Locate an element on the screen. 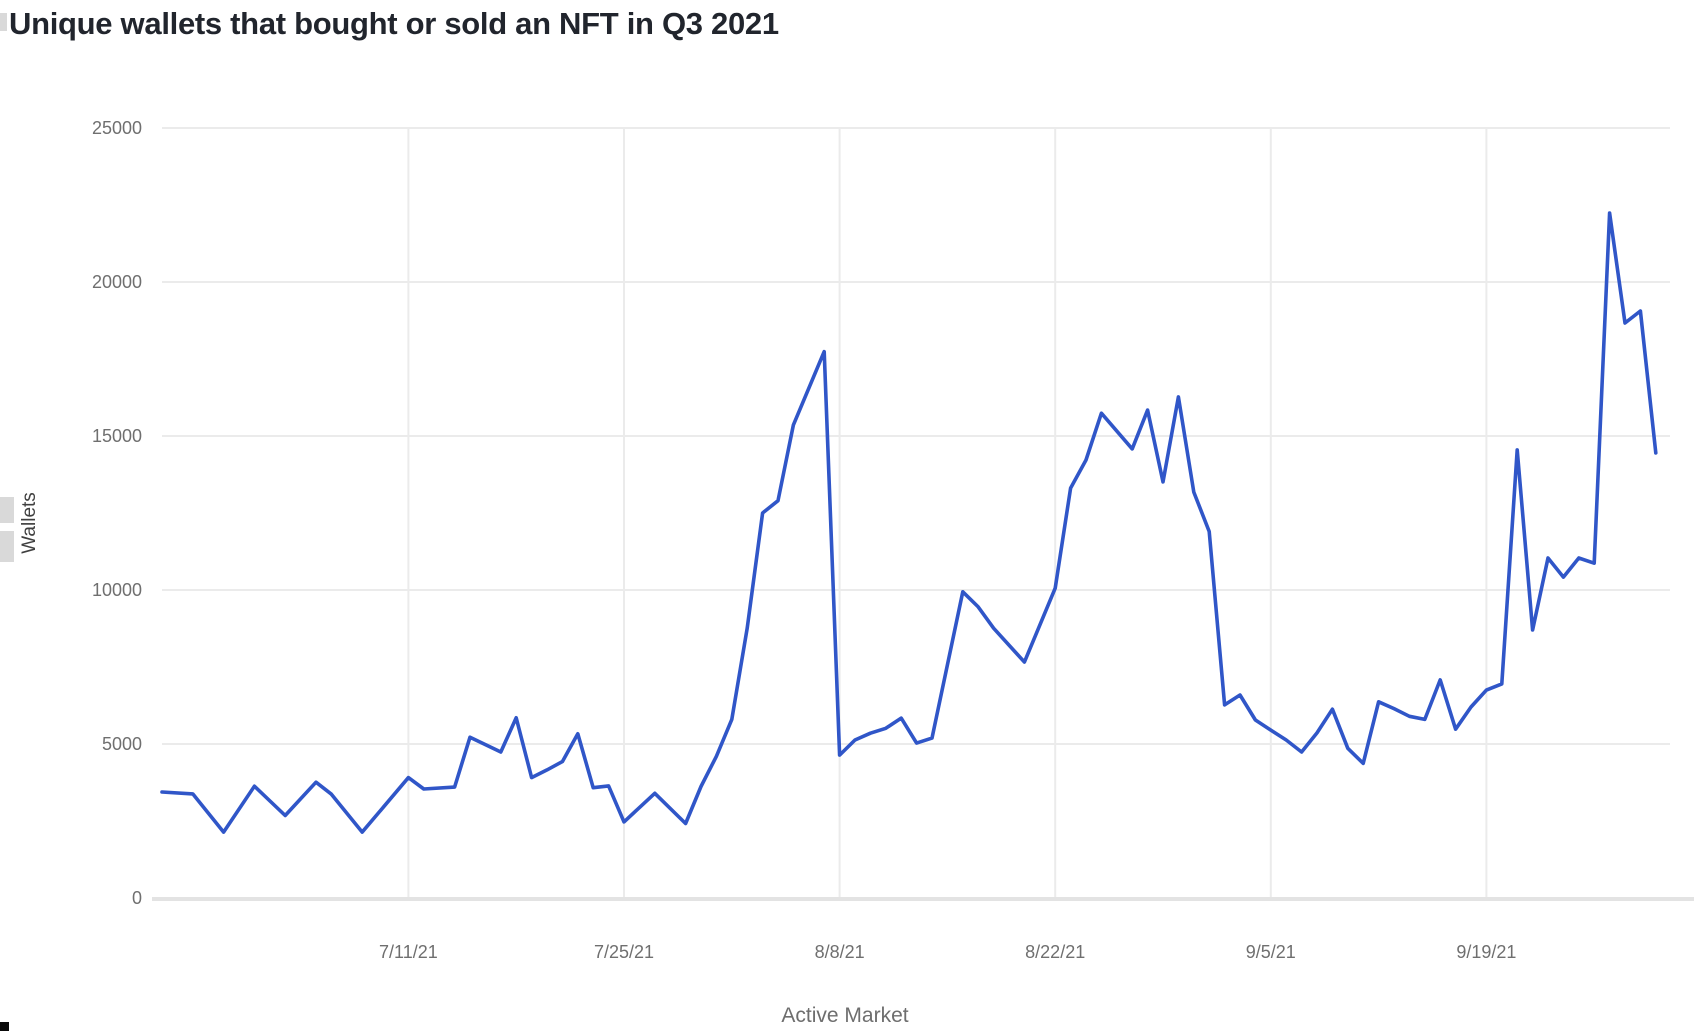  x-tick-label: 9/19/21 is located at coordinates (1486, 952).